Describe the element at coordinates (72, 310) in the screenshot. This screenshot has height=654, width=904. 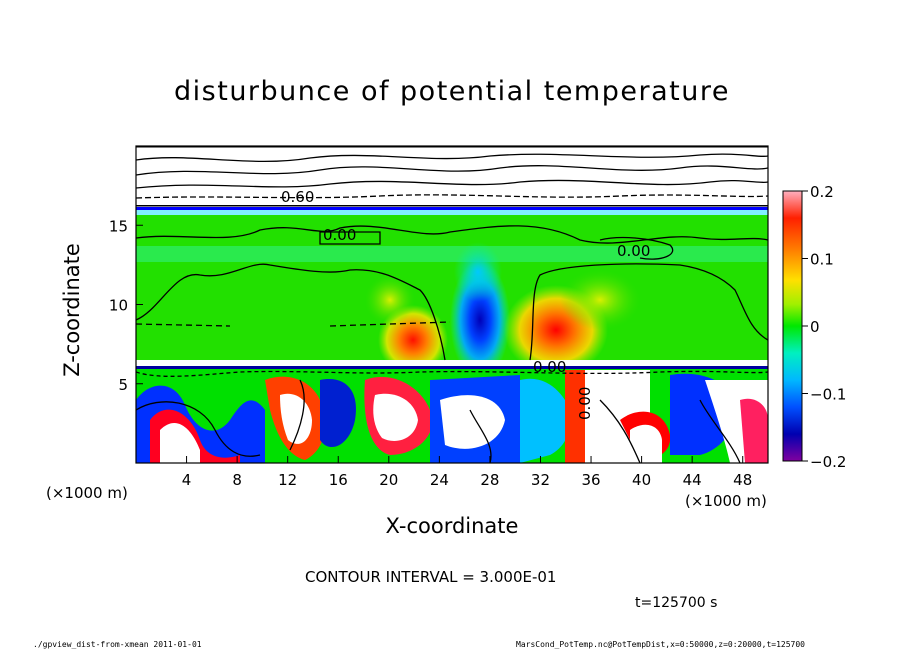
I see `y-axis-label: Z-coordinate` at that location.